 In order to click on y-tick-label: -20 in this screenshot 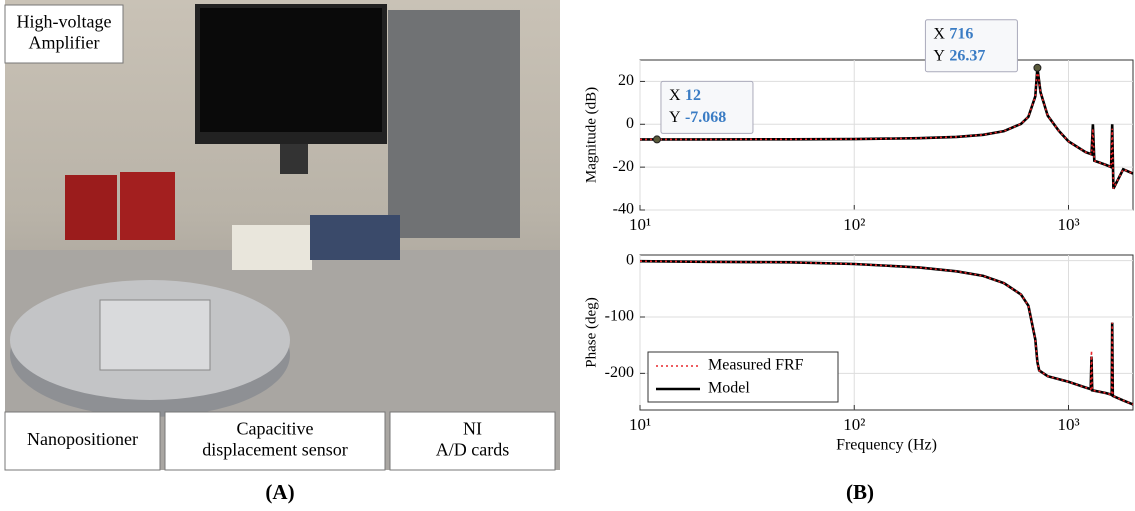, I will do `click(623, 166)`.